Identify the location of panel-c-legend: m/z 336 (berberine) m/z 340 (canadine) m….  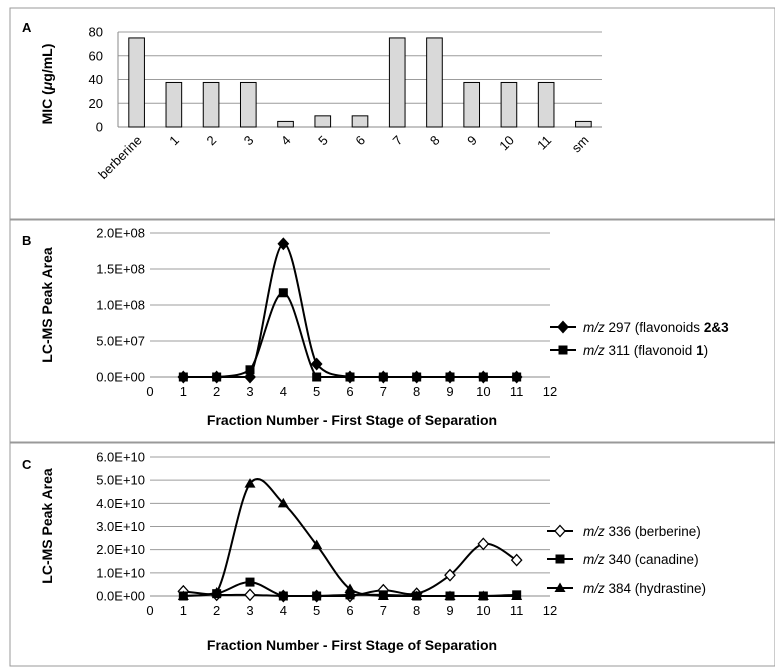
(626, 560).